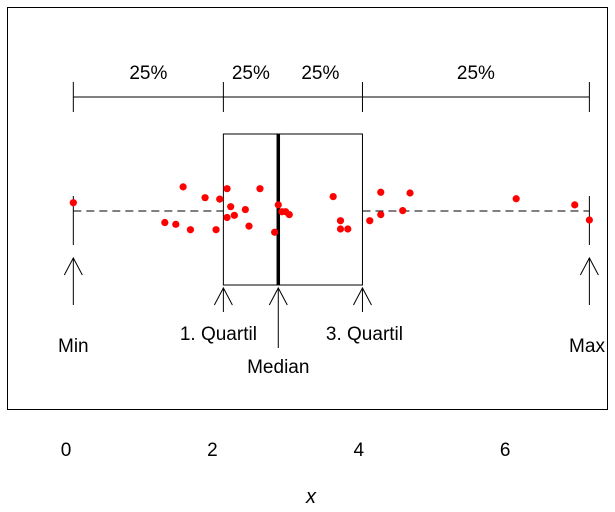 The image size is (615, 512). What do you see at coordinates (505, 450) in the screenshot?
I see `x-tick-label-3: 6` at bounding box center [505, 450].